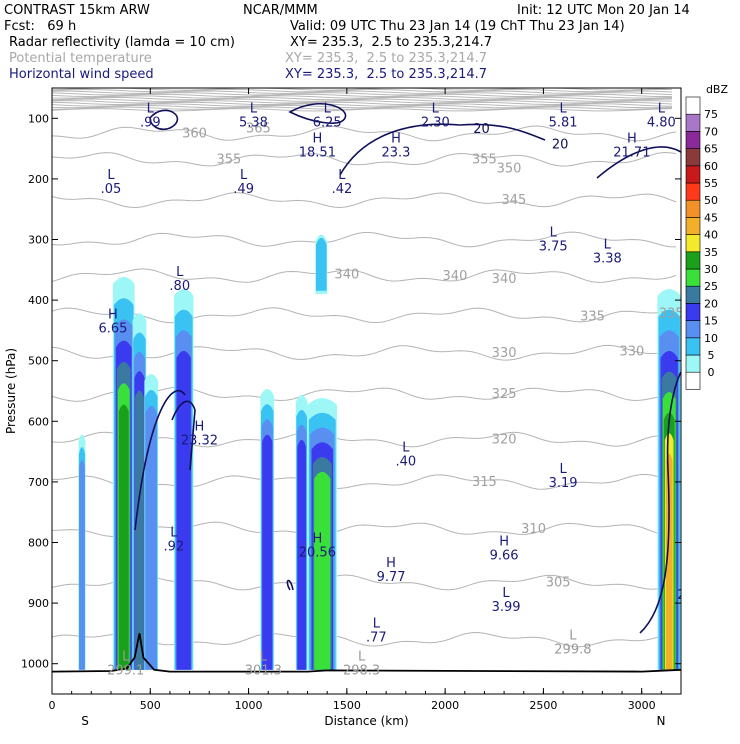 The height and width of the screenshot is (744, 740). What do you see at coordinates (85, 721) in the screenshot?
I see `south-endpoint-label: S` at bounding box center [85, 721].